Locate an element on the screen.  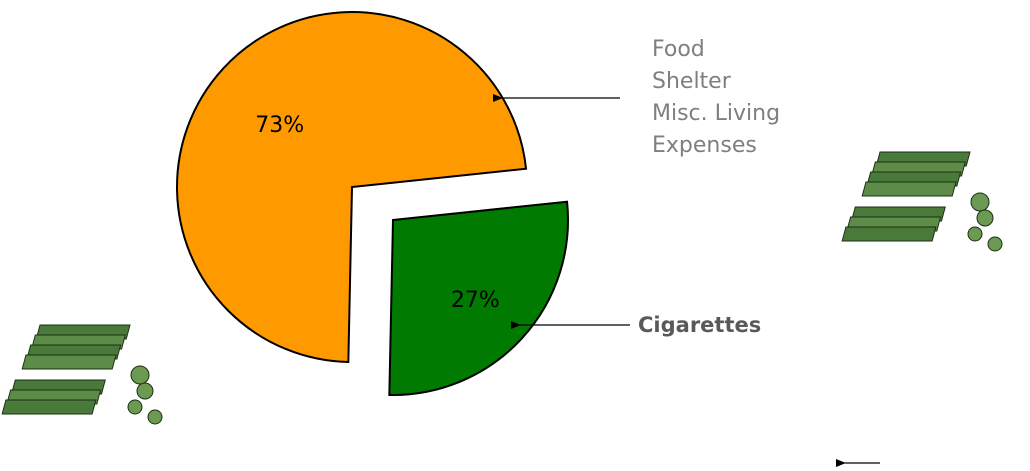
annotation: Expenses is located at coordinates (704, 145).